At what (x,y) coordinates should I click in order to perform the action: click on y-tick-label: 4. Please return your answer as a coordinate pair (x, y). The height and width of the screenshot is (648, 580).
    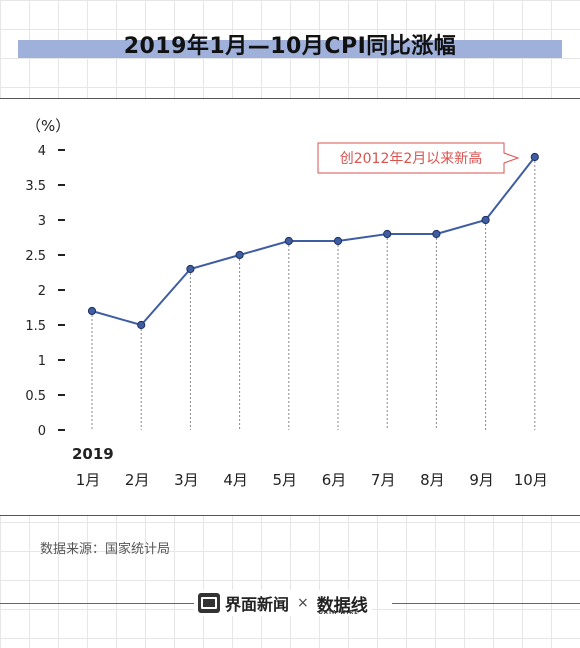
    Looking at the image, I should click on (42, 151).